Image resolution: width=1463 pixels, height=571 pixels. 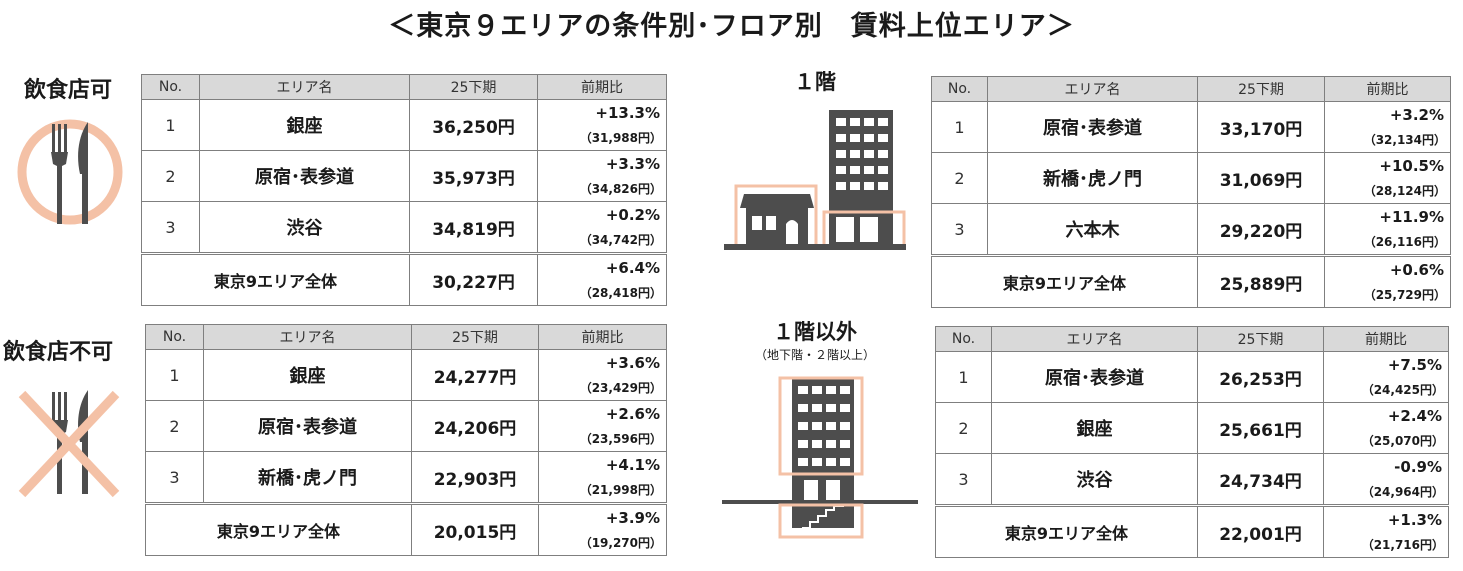 What do you see at coordinates (1402, 390) in the screenshot?
I see `ratio-prev: （24,425円）` at bounding box center [1402, 390].